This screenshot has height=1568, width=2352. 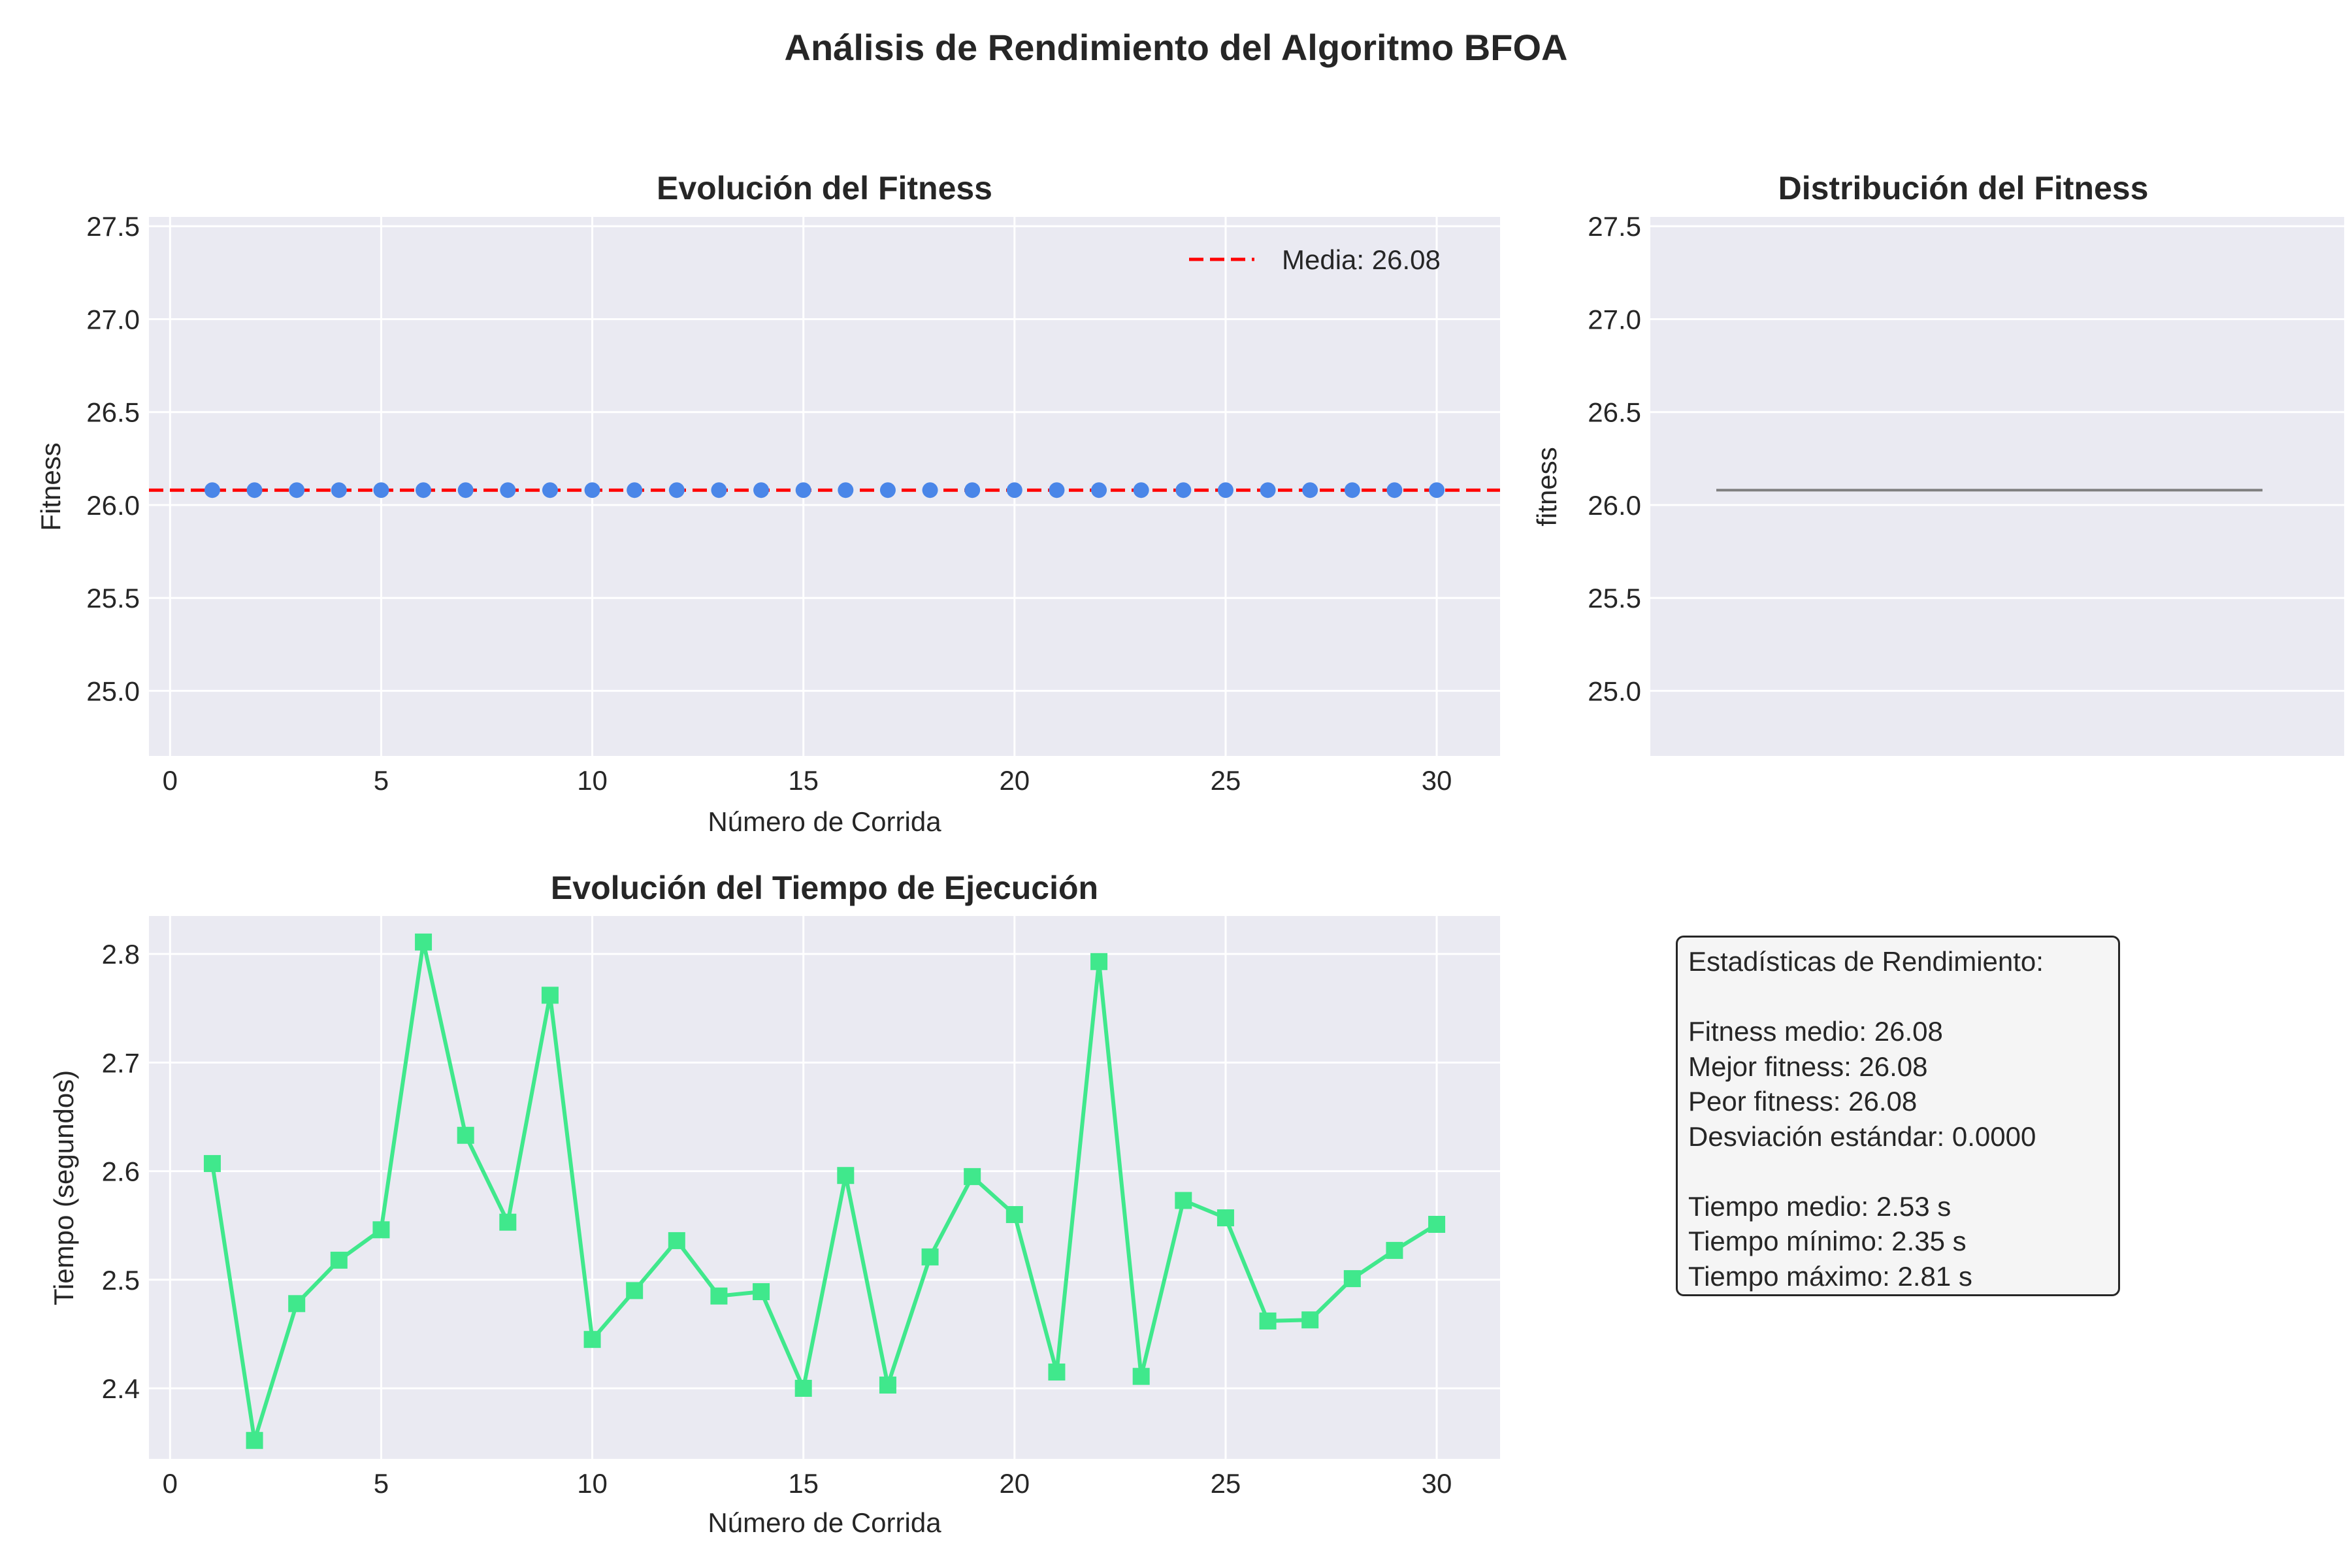 I want to click on distribution-tick-labels: 25.0 25.5 26.0 26.5 27.0 27.5, so click(x=1614, y=458).